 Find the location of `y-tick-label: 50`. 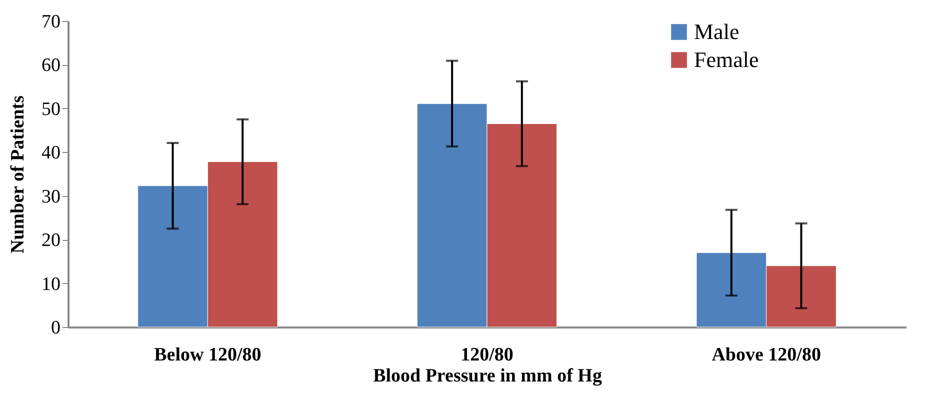

y-tick-label: 50 is located at coordinates (51, 109).